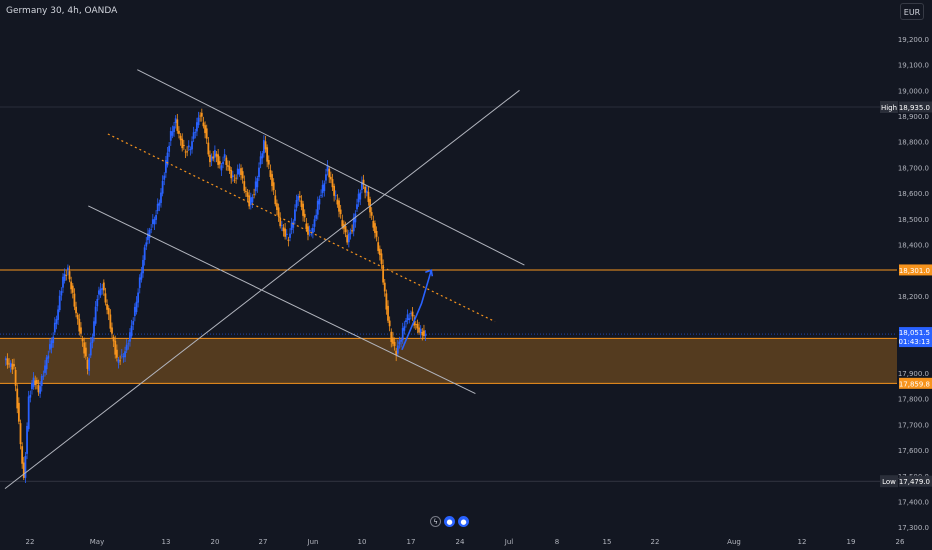 The image size is (932, 550). What do you see at coordinates (913, 425) in the screenshot?
I see `y-tick-label: 17,700.0` at bounding box center [913, 425].